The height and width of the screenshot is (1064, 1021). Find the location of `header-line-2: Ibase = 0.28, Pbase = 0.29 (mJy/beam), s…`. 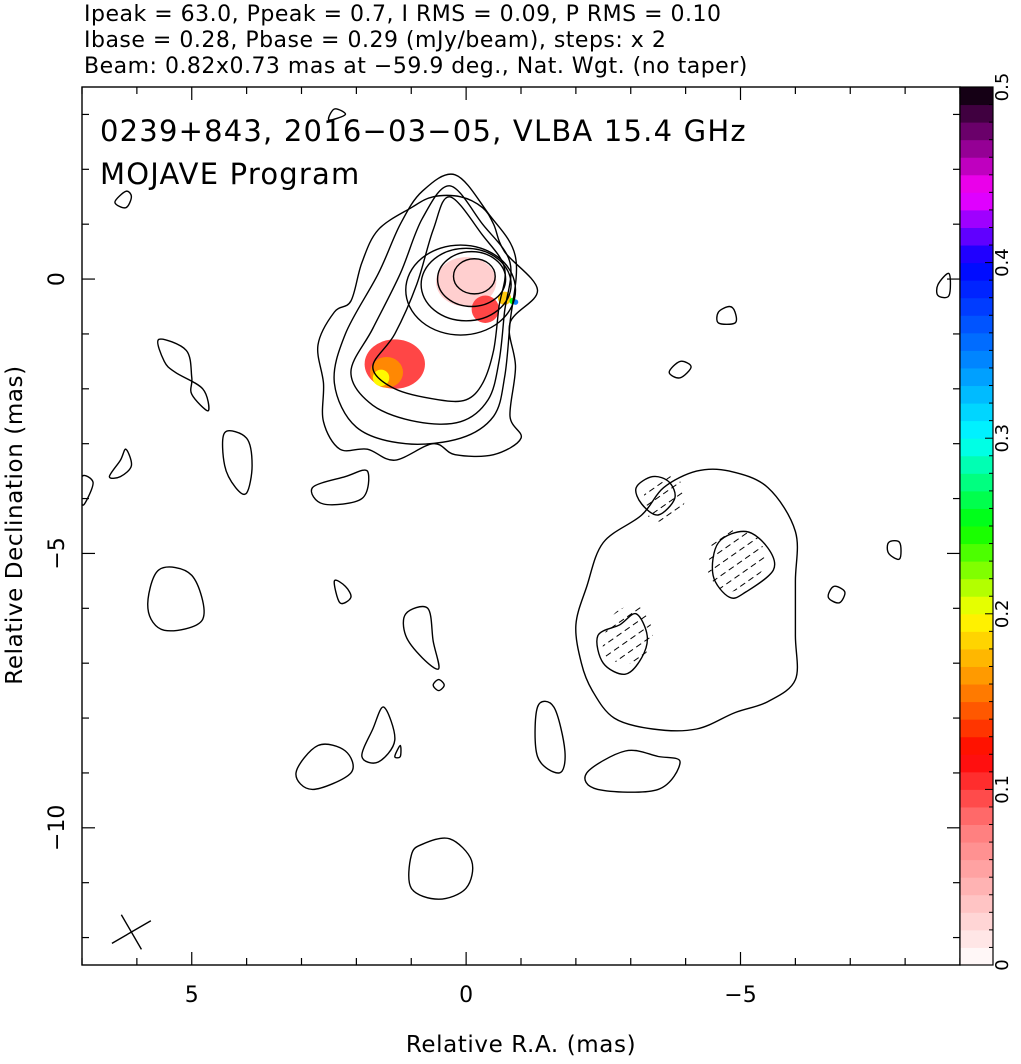

header-line-2: Ibase = 0.28, Pbase = 0.29 (mJy/beam), s… is located at coordinates (375, 40).